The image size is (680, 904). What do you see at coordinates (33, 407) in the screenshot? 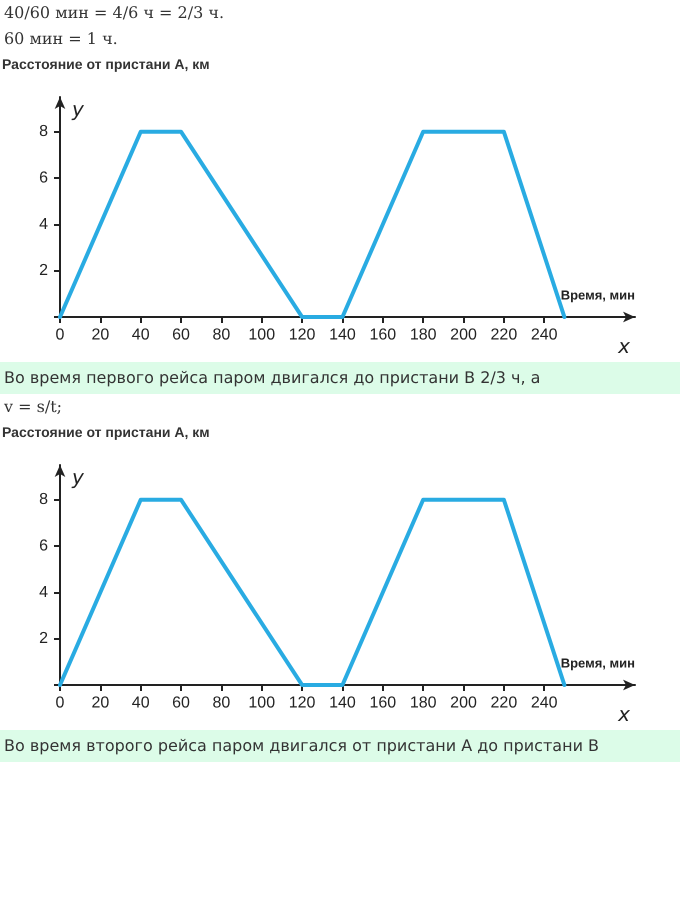
I see `text: v = s/t;` at bounding box center [33, 407].